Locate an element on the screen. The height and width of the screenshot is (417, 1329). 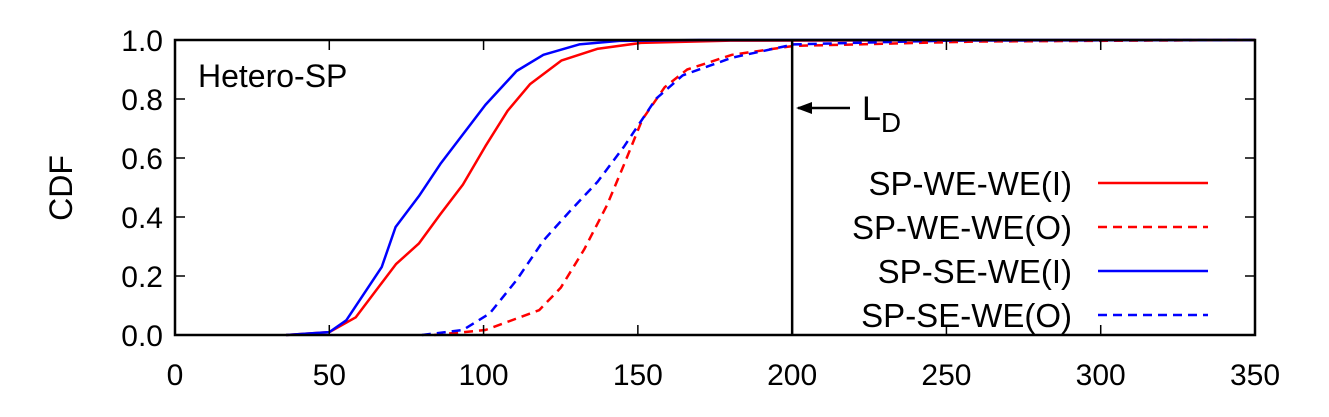
legend-label: SP-SE-WE(I) is located at coordinates (975, 271).